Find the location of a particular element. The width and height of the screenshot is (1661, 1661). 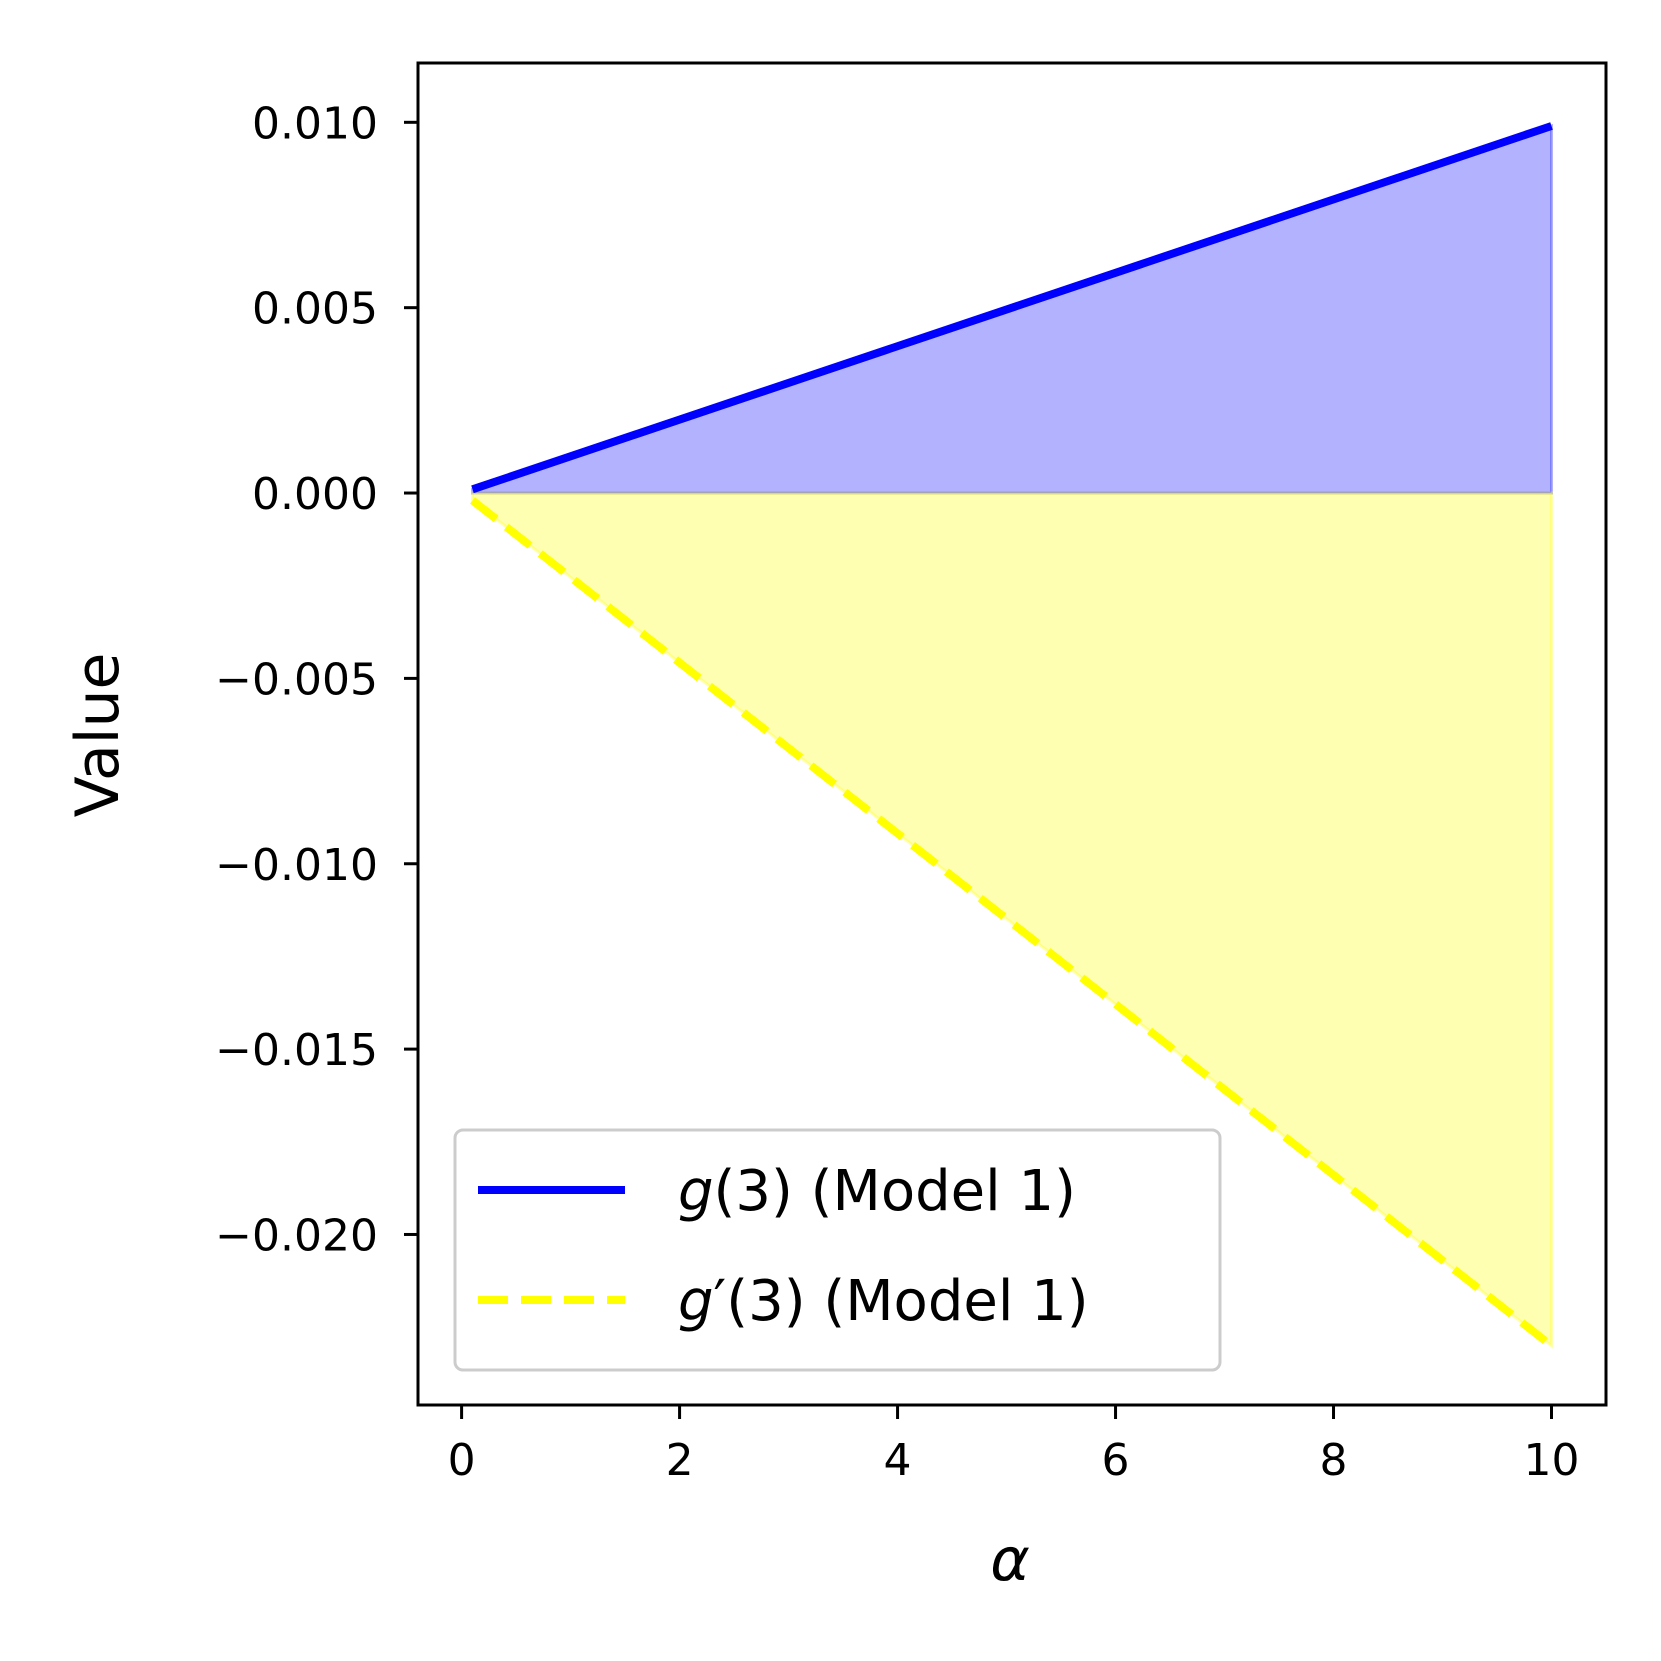

legend-box is located at coordinates (837, 1250).